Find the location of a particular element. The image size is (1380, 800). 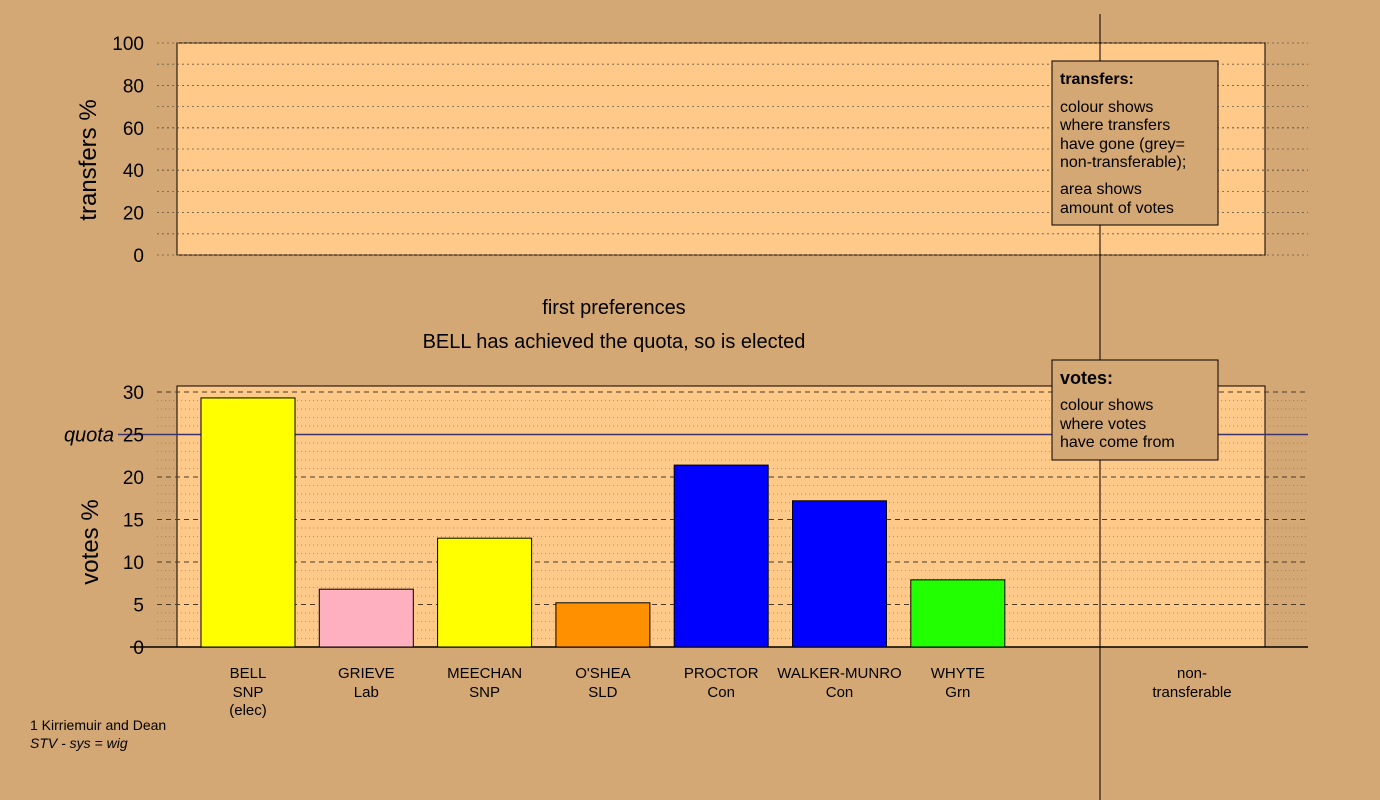

legend-votes-line: have come from is located at coordinates (1117, 442).